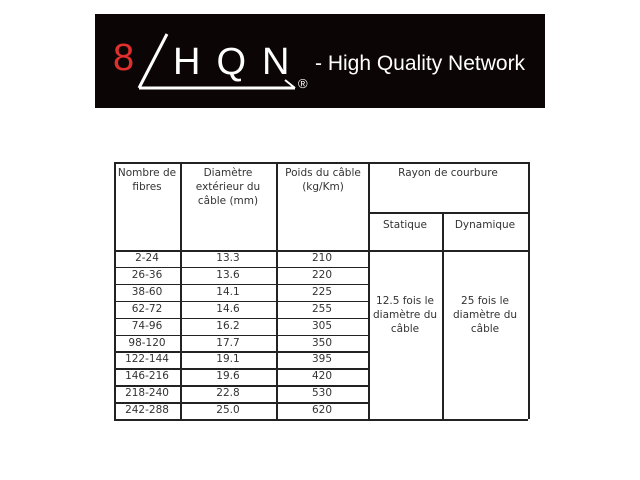  What do you see at coordinates (239, 62) in the screenshot?
I see `logo-letters: HQN` at bounding box center [239, 62].